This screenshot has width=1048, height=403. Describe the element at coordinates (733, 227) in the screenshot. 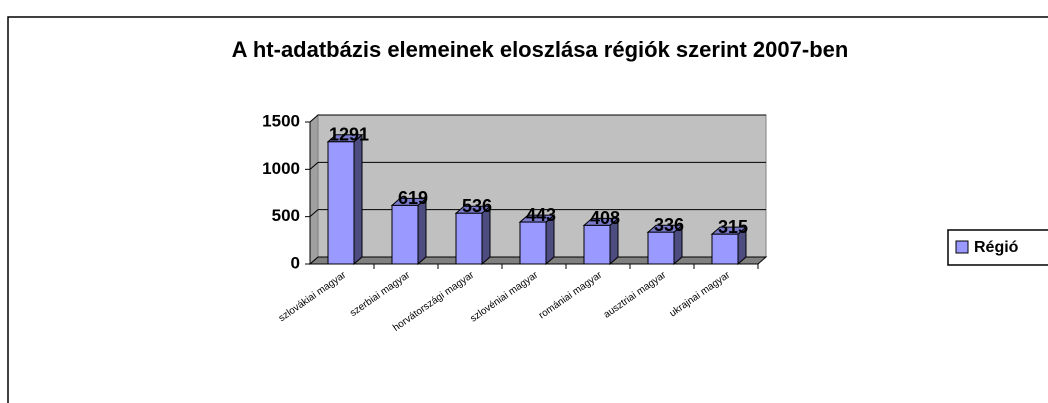

I see `data-label: 315` at that location.